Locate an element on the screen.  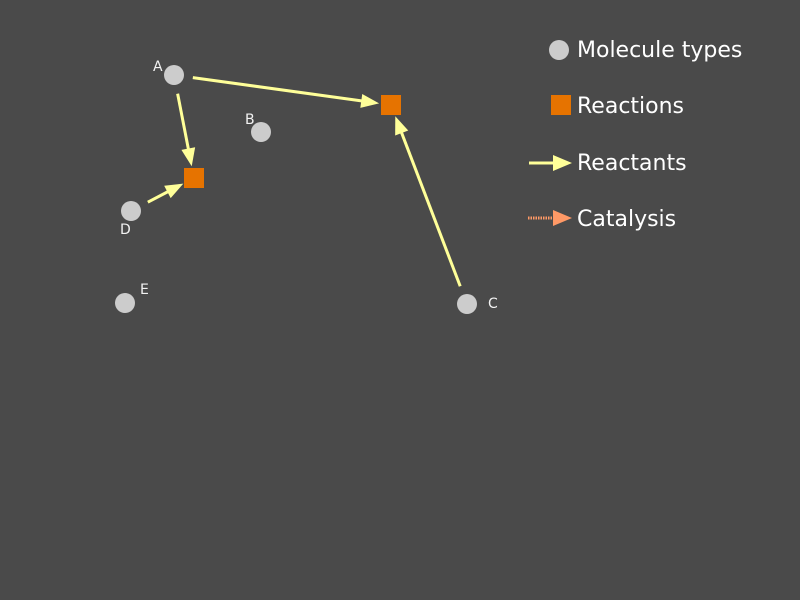
molecule-node-E is located at coordinates (125, 303).